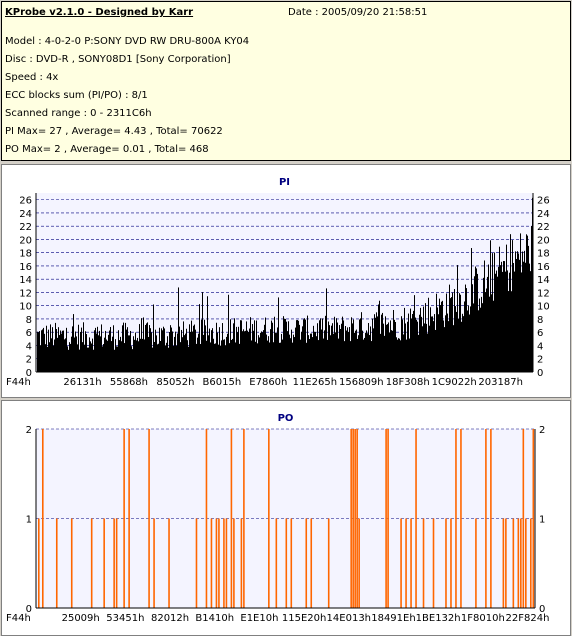 This screenshot has width=572, height=636. I want to click on x-tick-label: 25009h, so click(81, 618).